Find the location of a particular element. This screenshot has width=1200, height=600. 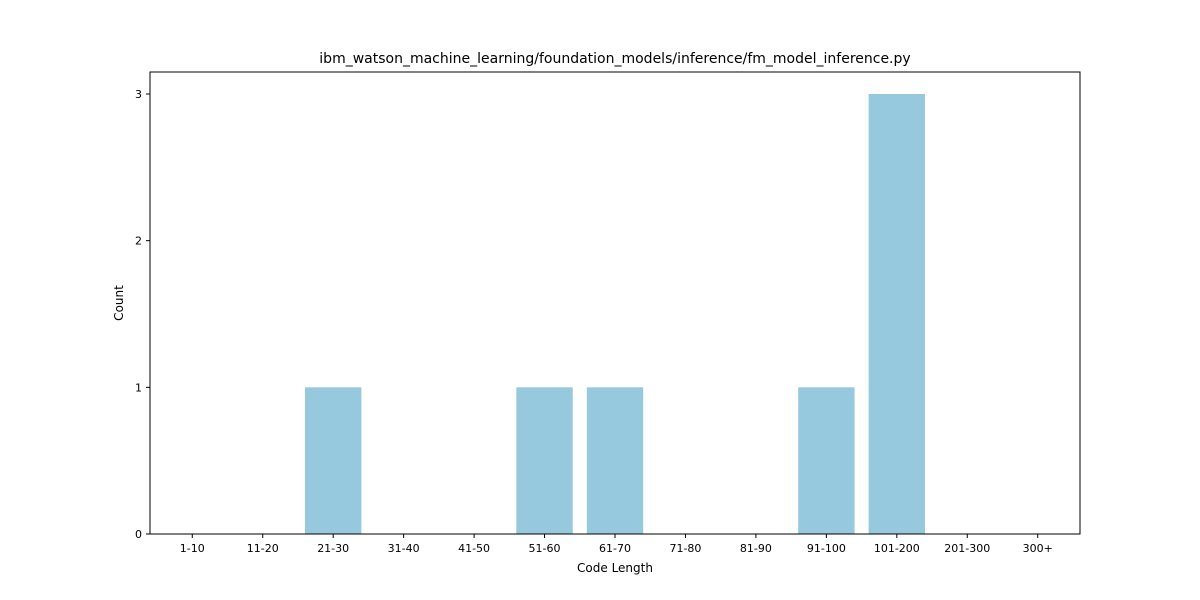

y-axis-label: Count is located at coordinates (119, 303).